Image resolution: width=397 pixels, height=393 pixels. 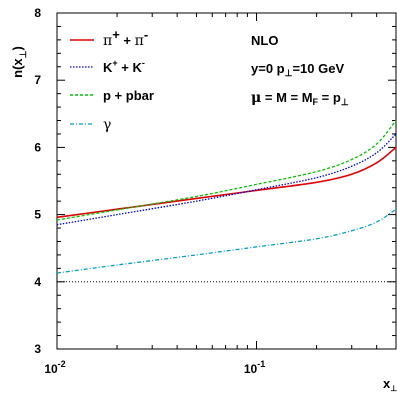 I want to click on y-tick-label: 3, so click(x=37, y=349).